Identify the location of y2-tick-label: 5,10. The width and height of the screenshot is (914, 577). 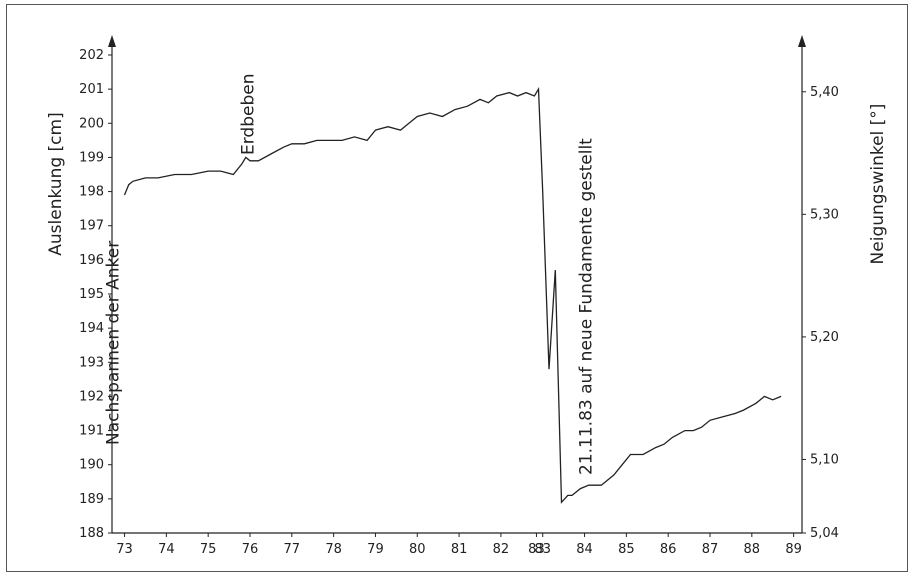
(824, 459).